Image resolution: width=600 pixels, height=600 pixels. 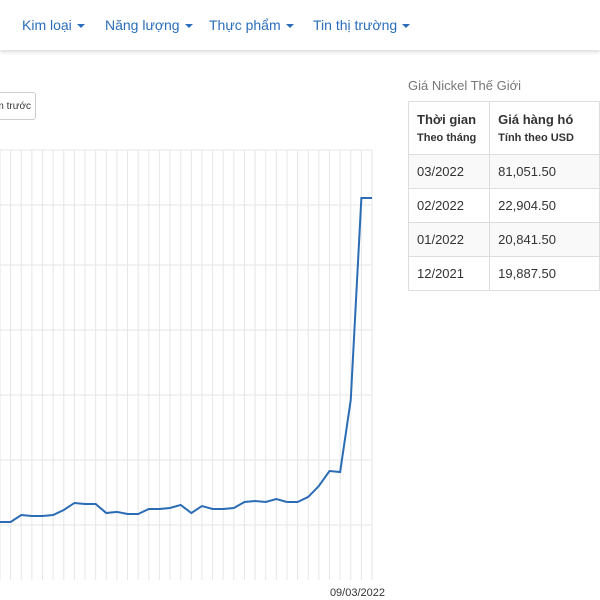 I want to click on nav-item: Năng lượng, so click(x=149, y=25).